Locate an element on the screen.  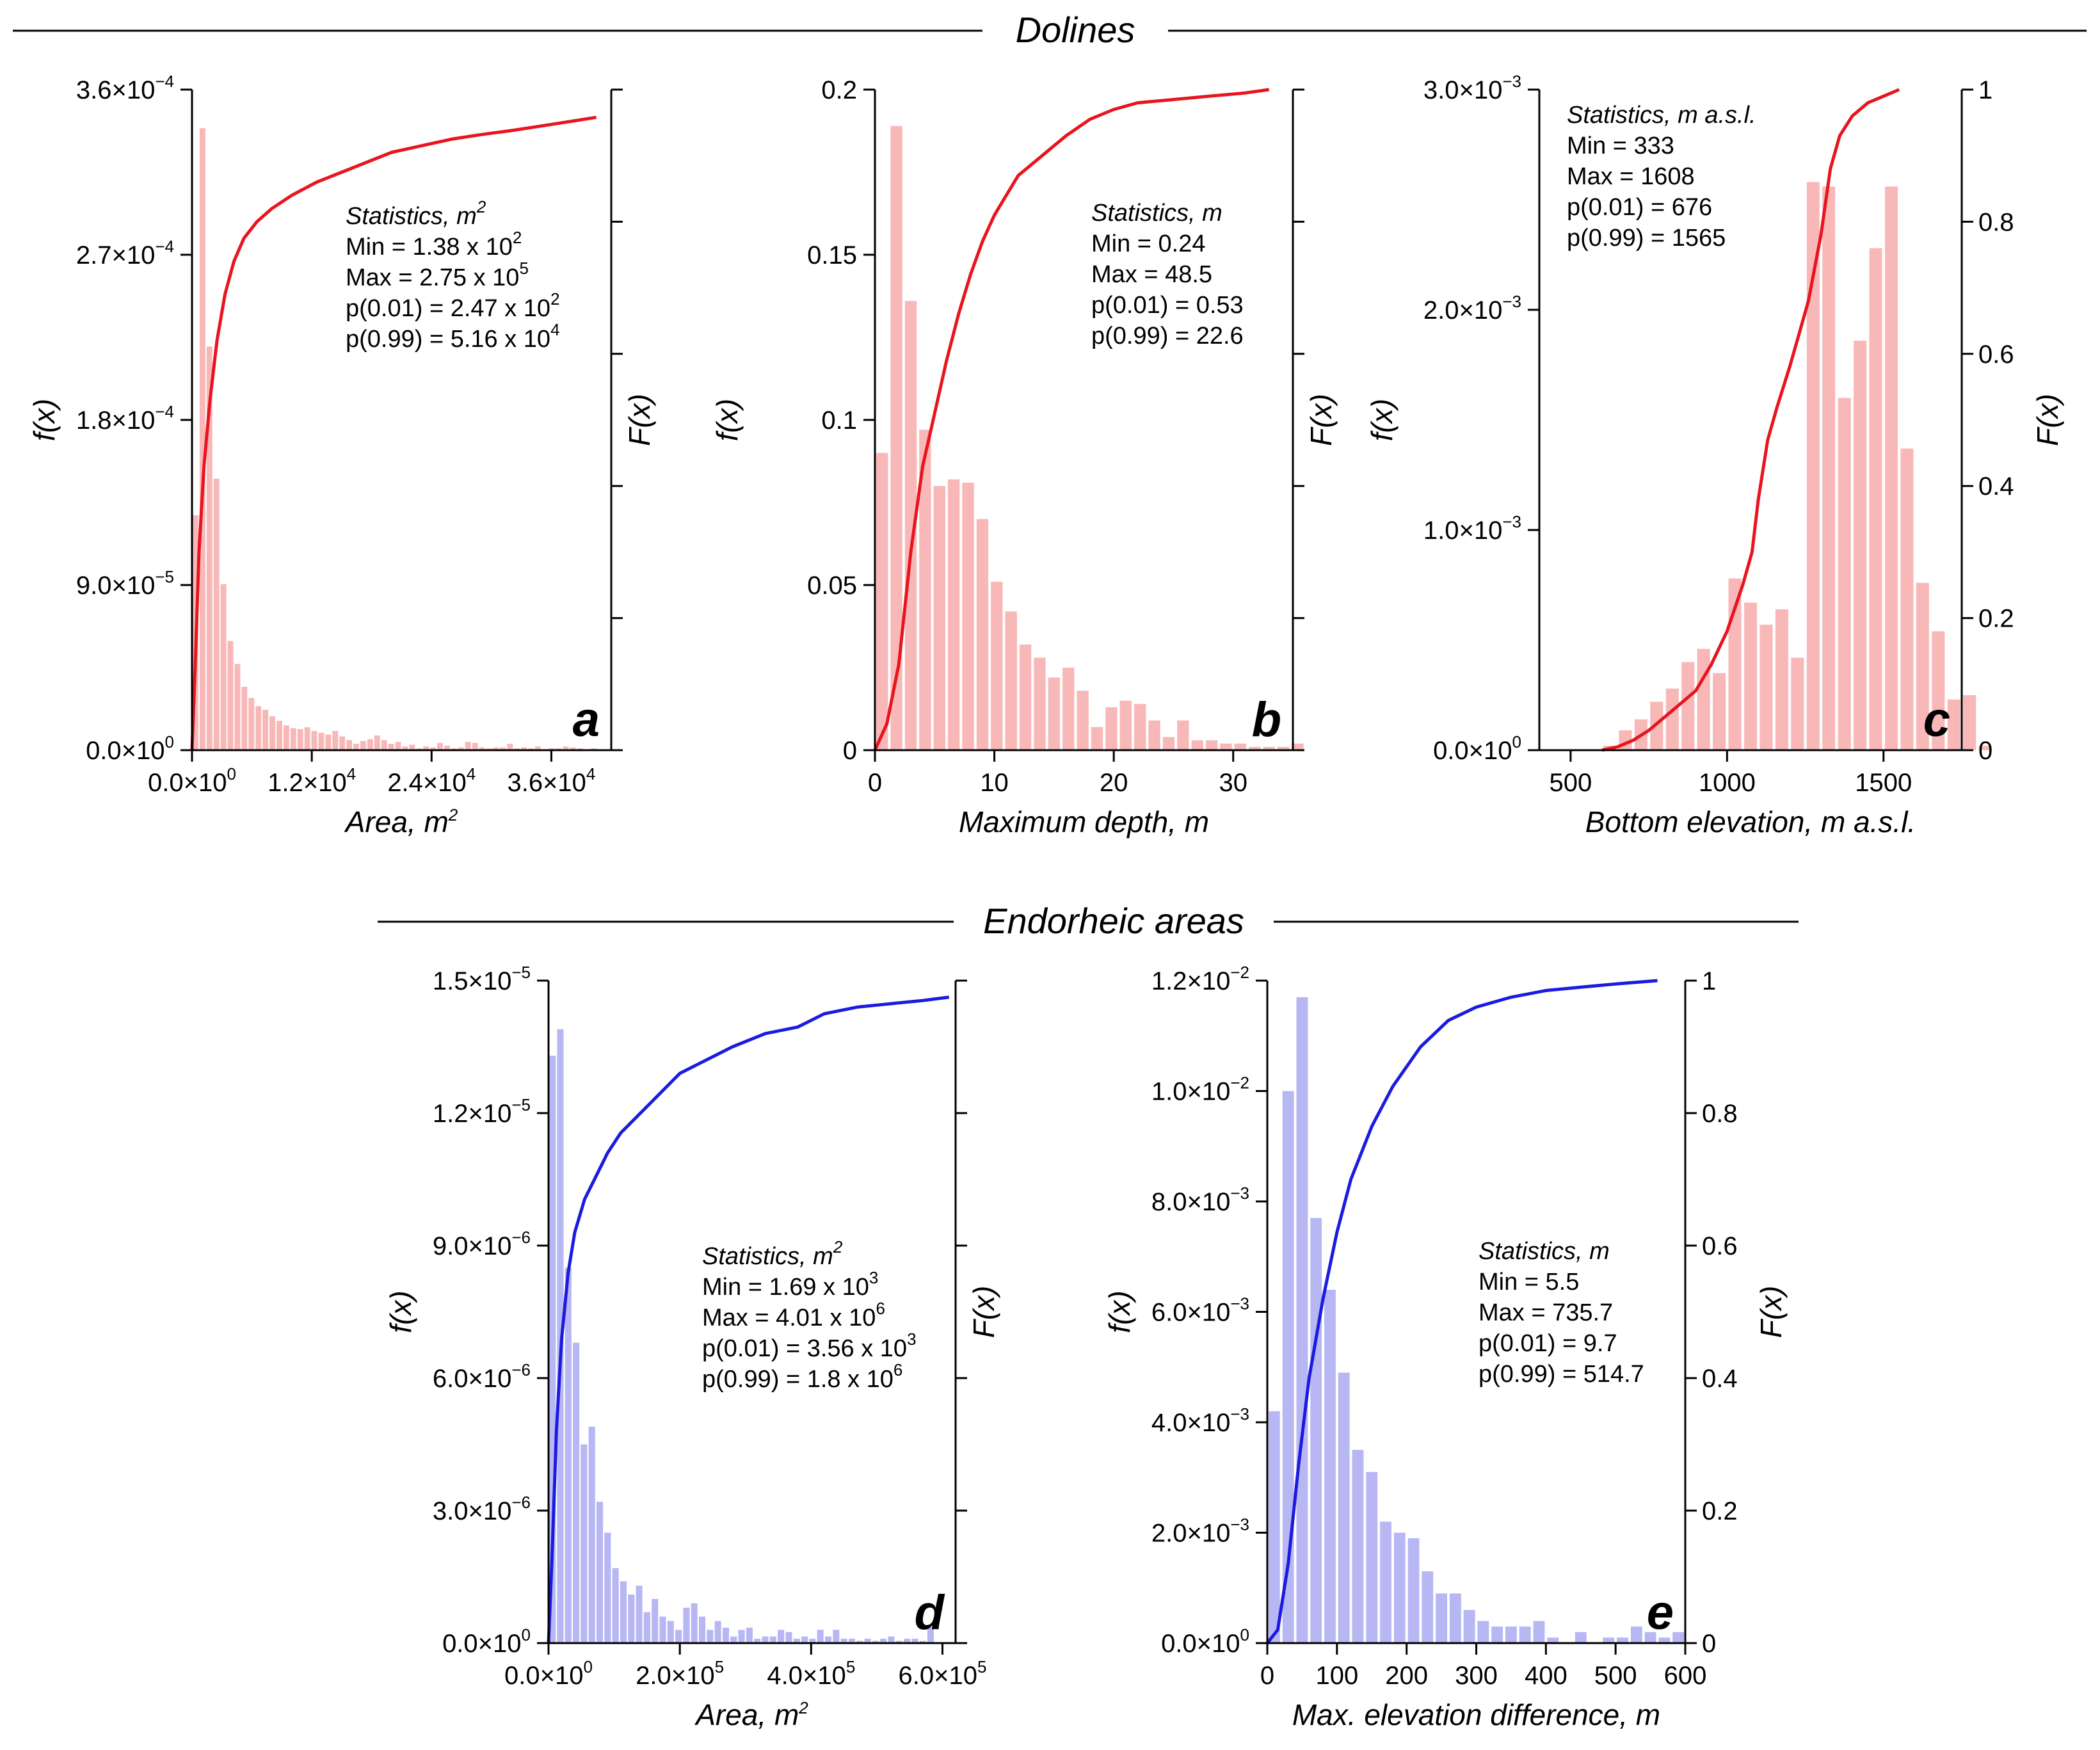
stats-line-sup: 5 is located at coordinates (523, 268).